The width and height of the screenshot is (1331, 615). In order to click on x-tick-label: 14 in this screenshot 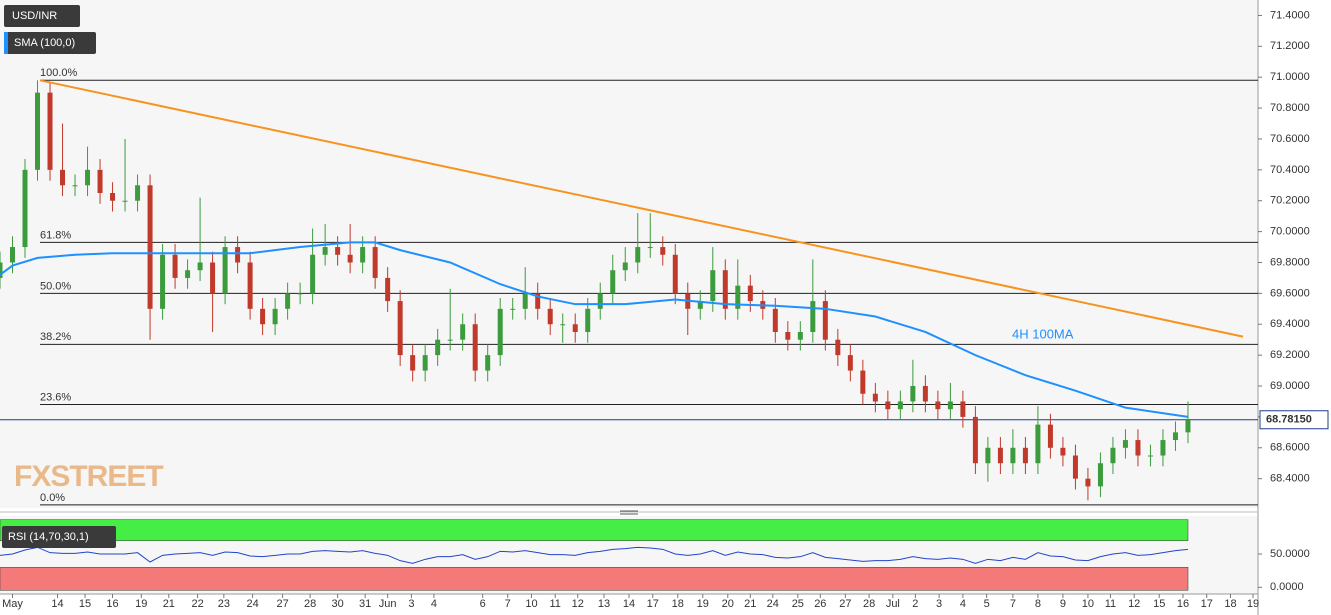, I will do `click(57, 604)`.